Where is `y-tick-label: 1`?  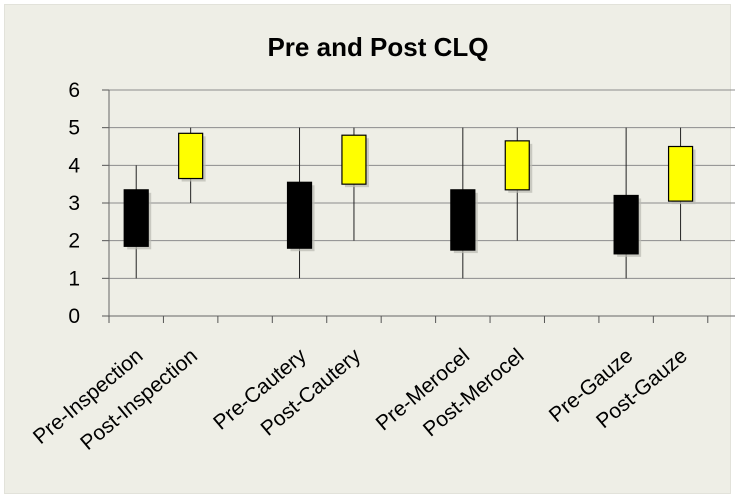 y-tick-label: 1 is located at coordinates (74, 278).